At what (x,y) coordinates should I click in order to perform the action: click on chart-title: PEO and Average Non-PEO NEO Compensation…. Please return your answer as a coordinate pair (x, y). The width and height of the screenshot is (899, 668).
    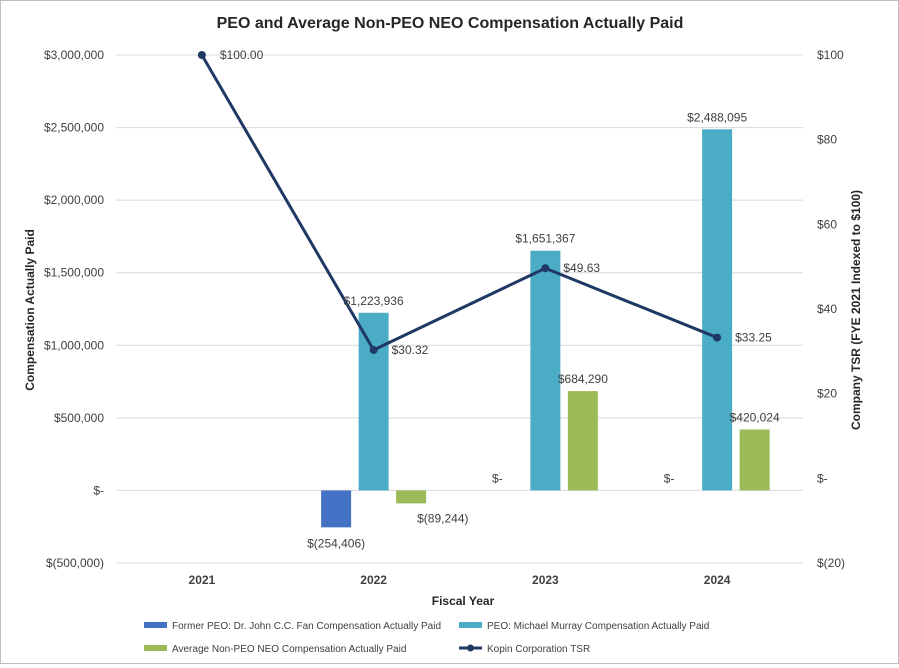
    Looking at the image, I should click on (450, 23).